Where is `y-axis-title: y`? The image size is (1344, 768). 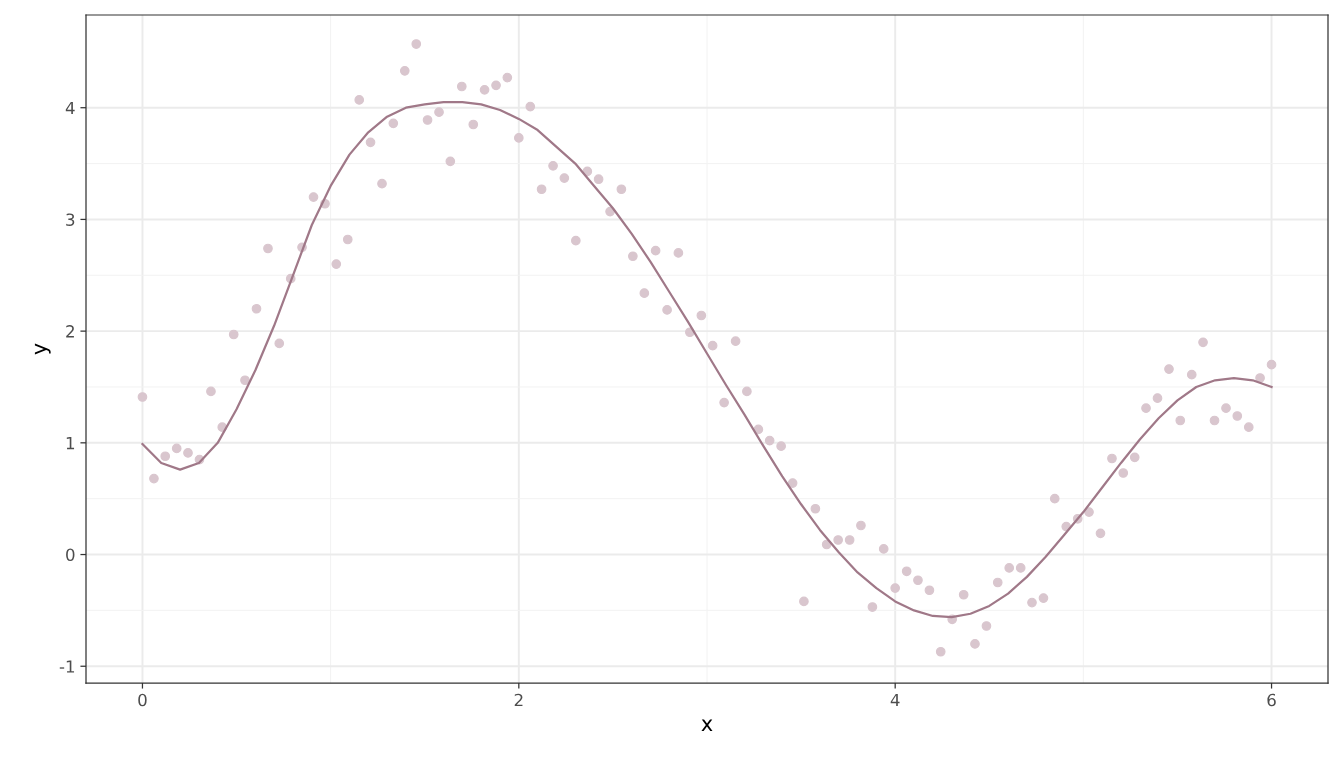
y-axis-title: y is located at coordinates (42, 349).